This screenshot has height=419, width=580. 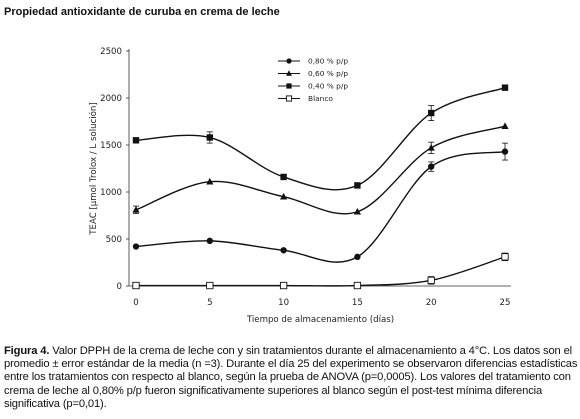 I want to click on x-tick-label: 25, so click(x=505, y=303).